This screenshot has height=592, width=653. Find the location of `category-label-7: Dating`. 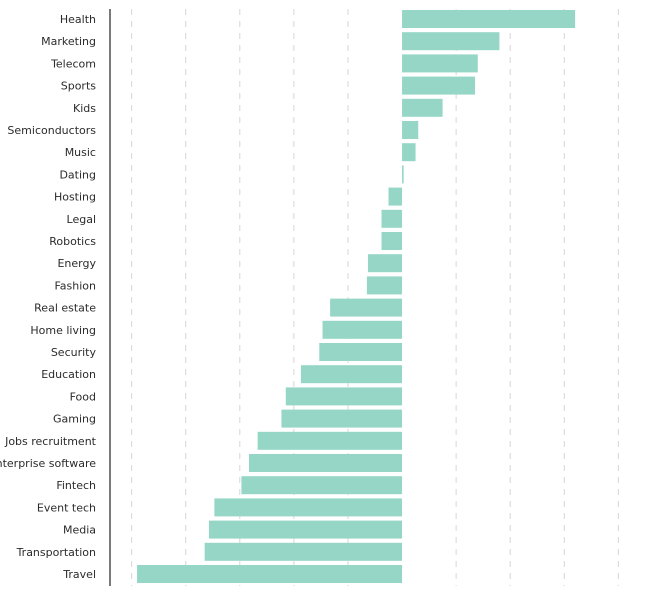

category-label-7: Dating is located at coordinates (77, 174).